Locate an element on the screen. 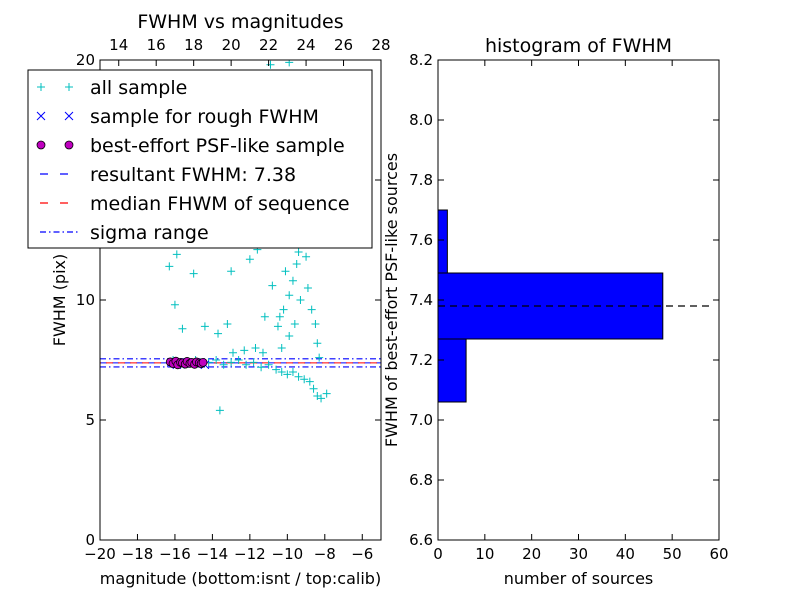 Image resolution: width=800 pixels, height=600 pixels. scatter-ytick-label-1: 5 is located at coordinates (90, 420).